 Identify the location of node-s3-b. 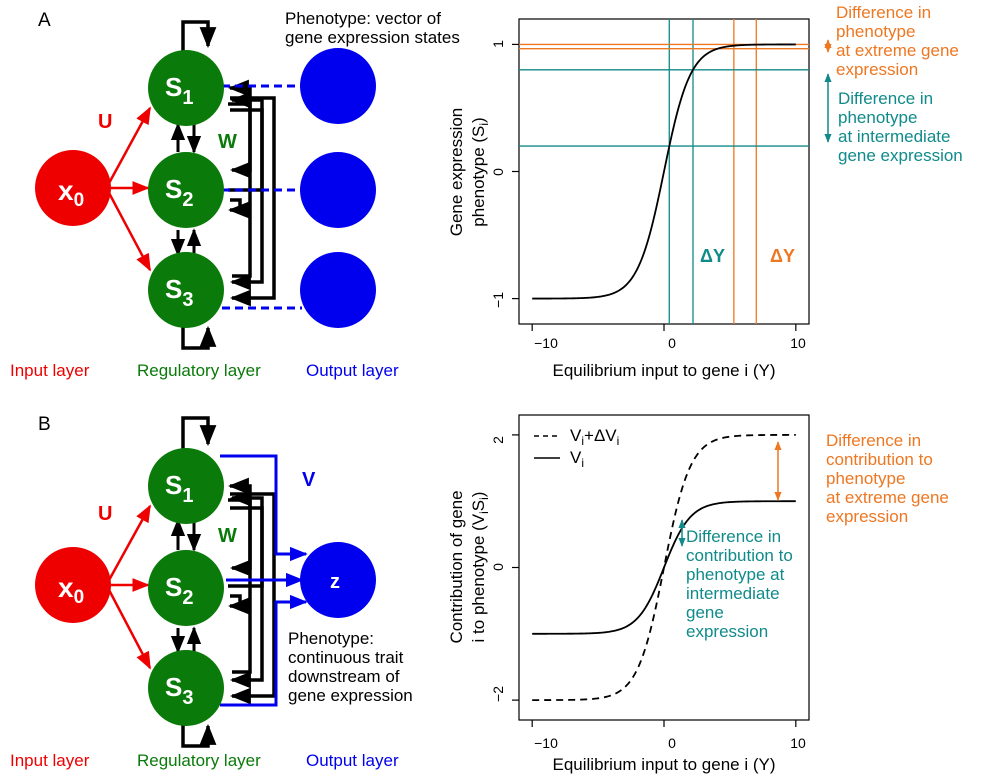
(186, 688).